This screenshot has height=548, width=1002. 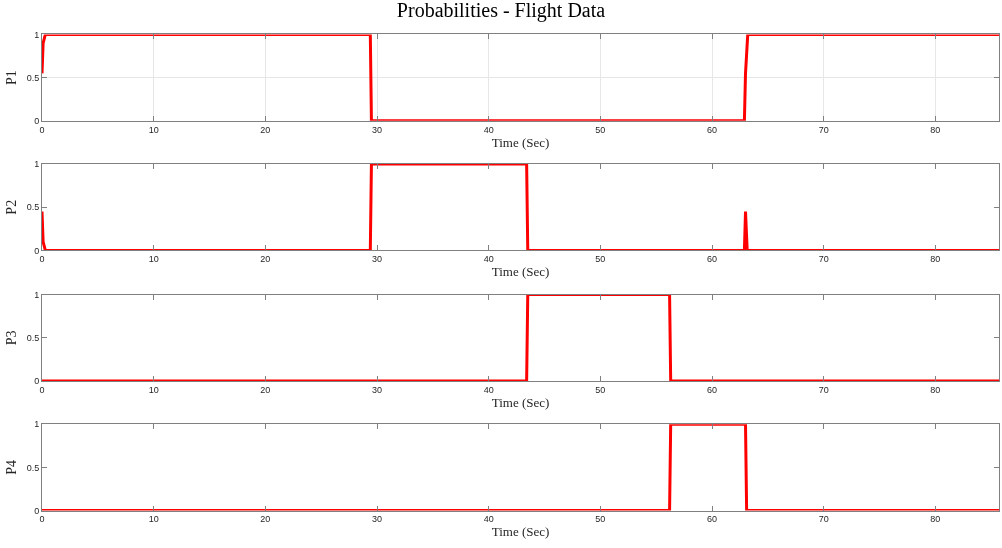 I want to click on chart-title: Probabilities - Flight Data, so click(x=501, y=11).